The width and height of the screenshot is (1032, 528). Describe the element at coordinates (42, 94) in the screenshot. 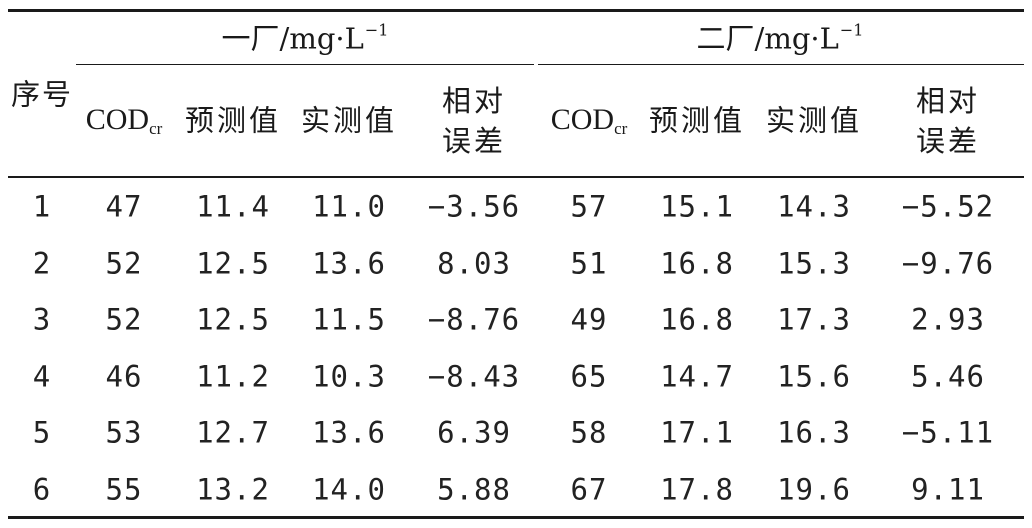

I see `row-number-header: 序号` at that location.